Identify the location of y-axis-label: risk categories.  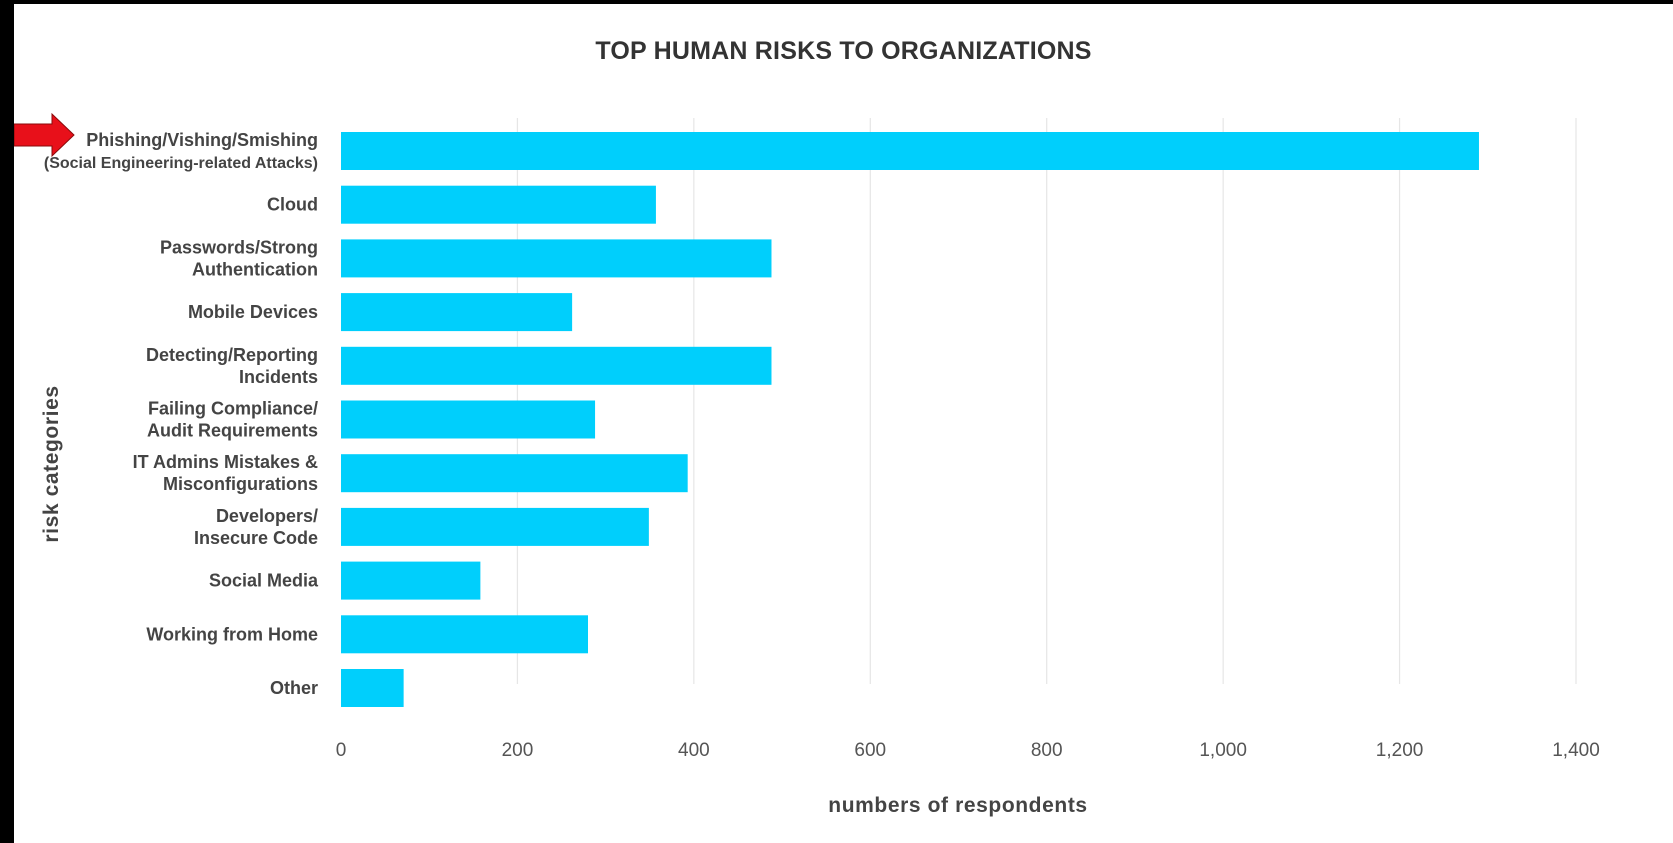
(51, 463).